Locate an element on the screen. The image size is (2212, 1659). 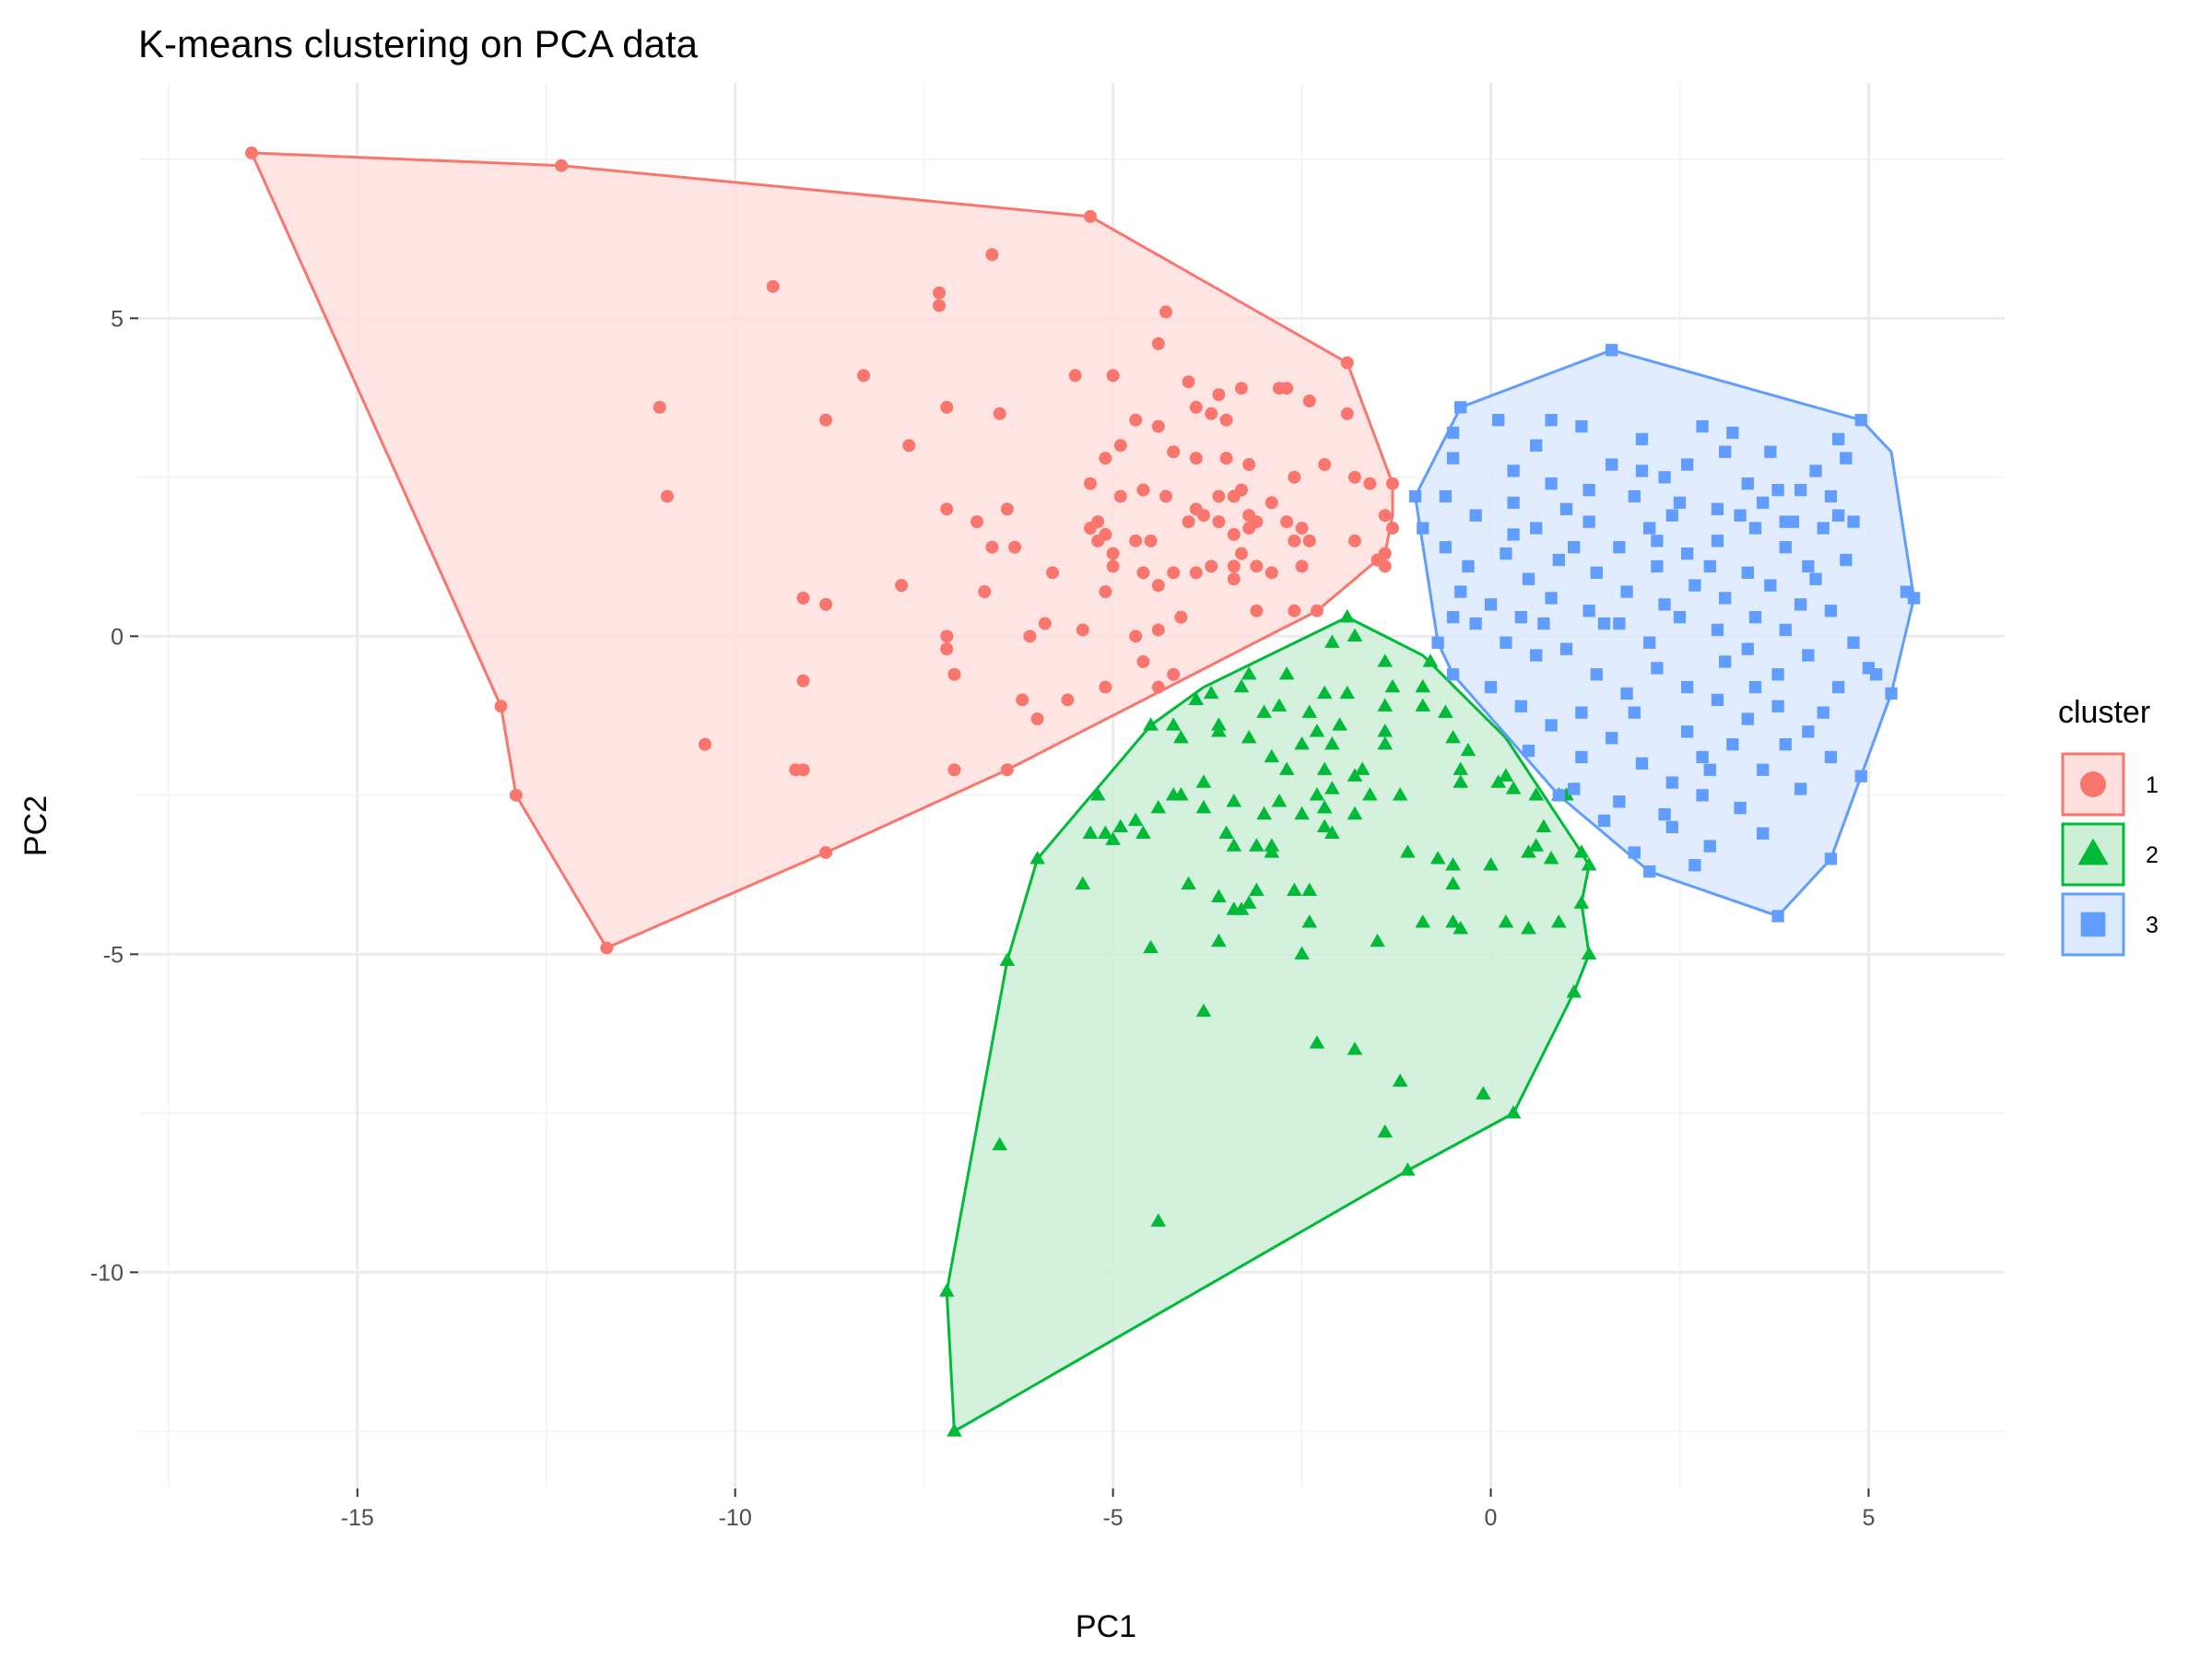
x-axis-ticks: -15 -10 -5 0 5 is located at coordinates (1108, 1509).